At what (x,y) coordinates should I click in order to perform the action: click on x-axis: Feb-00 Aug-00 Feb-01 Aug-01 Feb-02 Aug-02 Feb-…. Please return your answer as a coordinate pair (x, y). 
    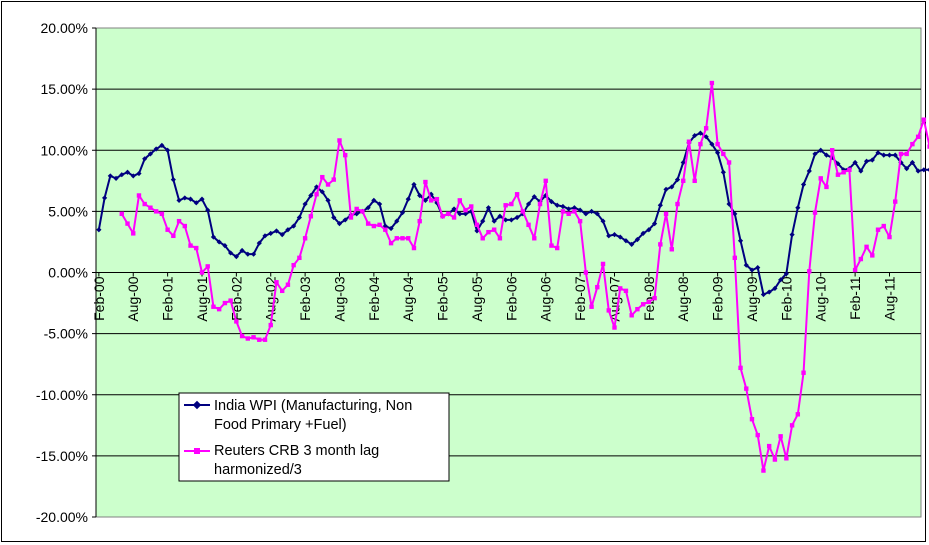
    Looking at the image, I should click on (506, 297).